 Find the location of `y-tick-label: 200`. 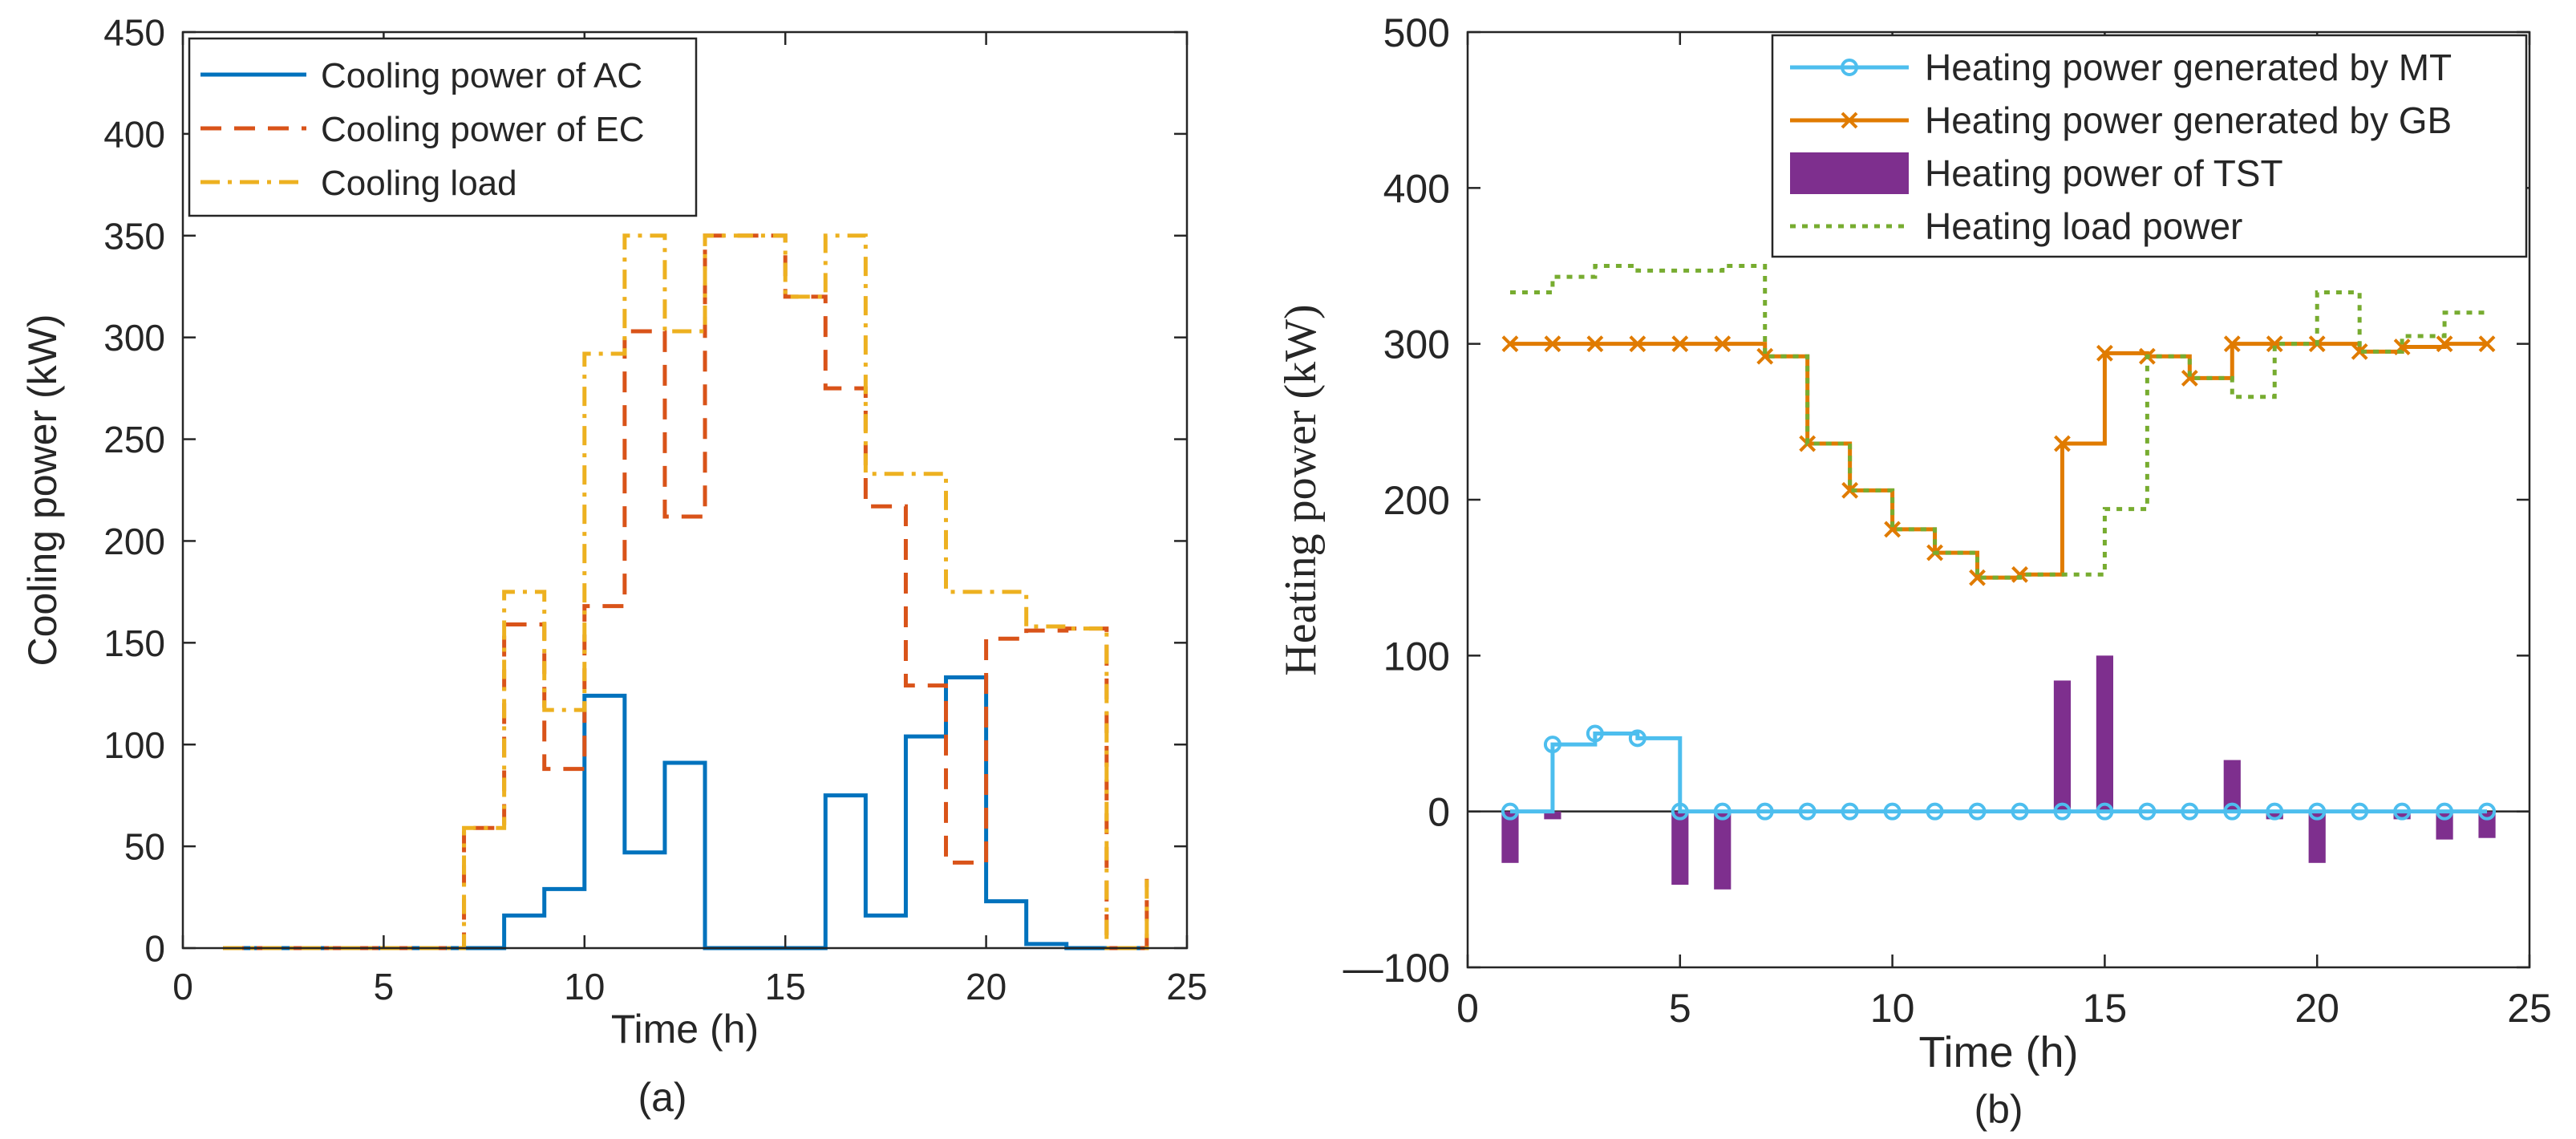

y-tick-label: 200 is located at coordinates (134, 541).